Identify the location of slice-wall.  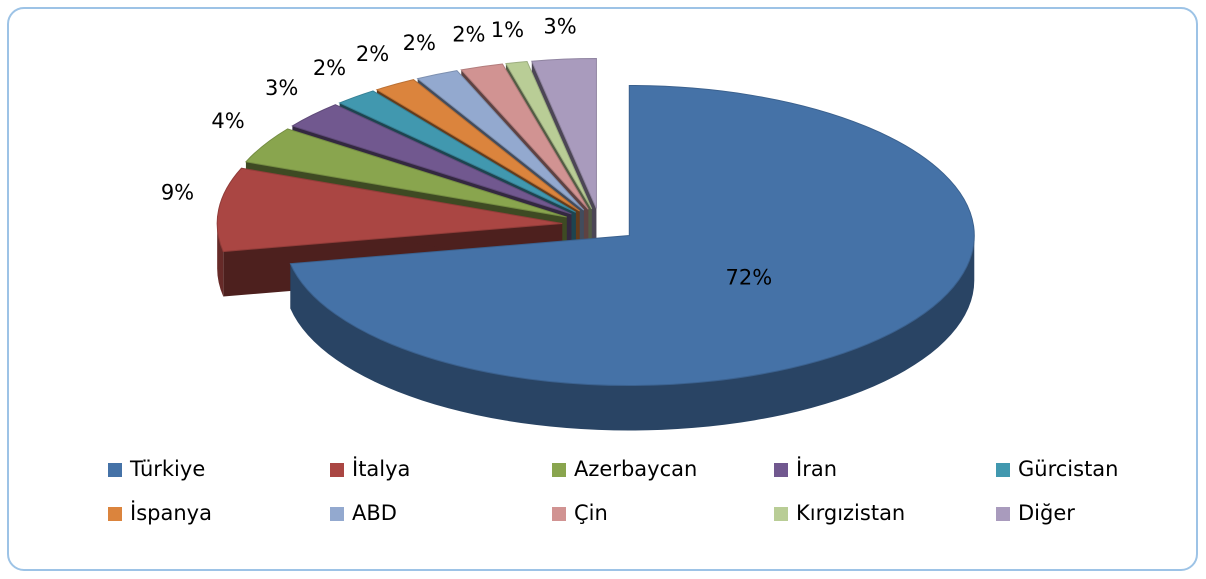
(220, 260).